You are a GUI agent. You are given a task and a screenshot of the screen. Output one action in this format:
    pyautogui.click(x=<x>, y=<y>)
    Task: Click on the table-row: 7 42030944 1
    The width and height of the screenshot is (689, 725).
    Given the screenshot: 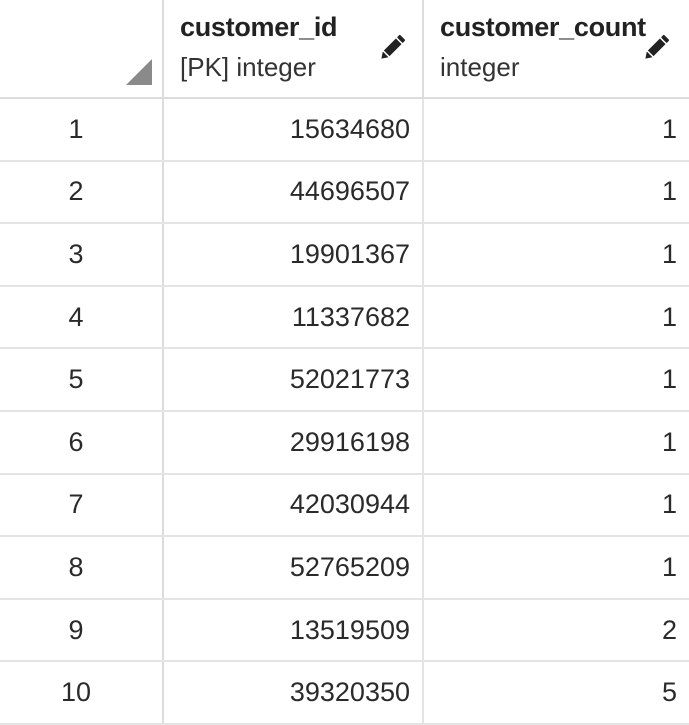 What is the action you would take?
    pyautogui.click(x=344, y=506)
    